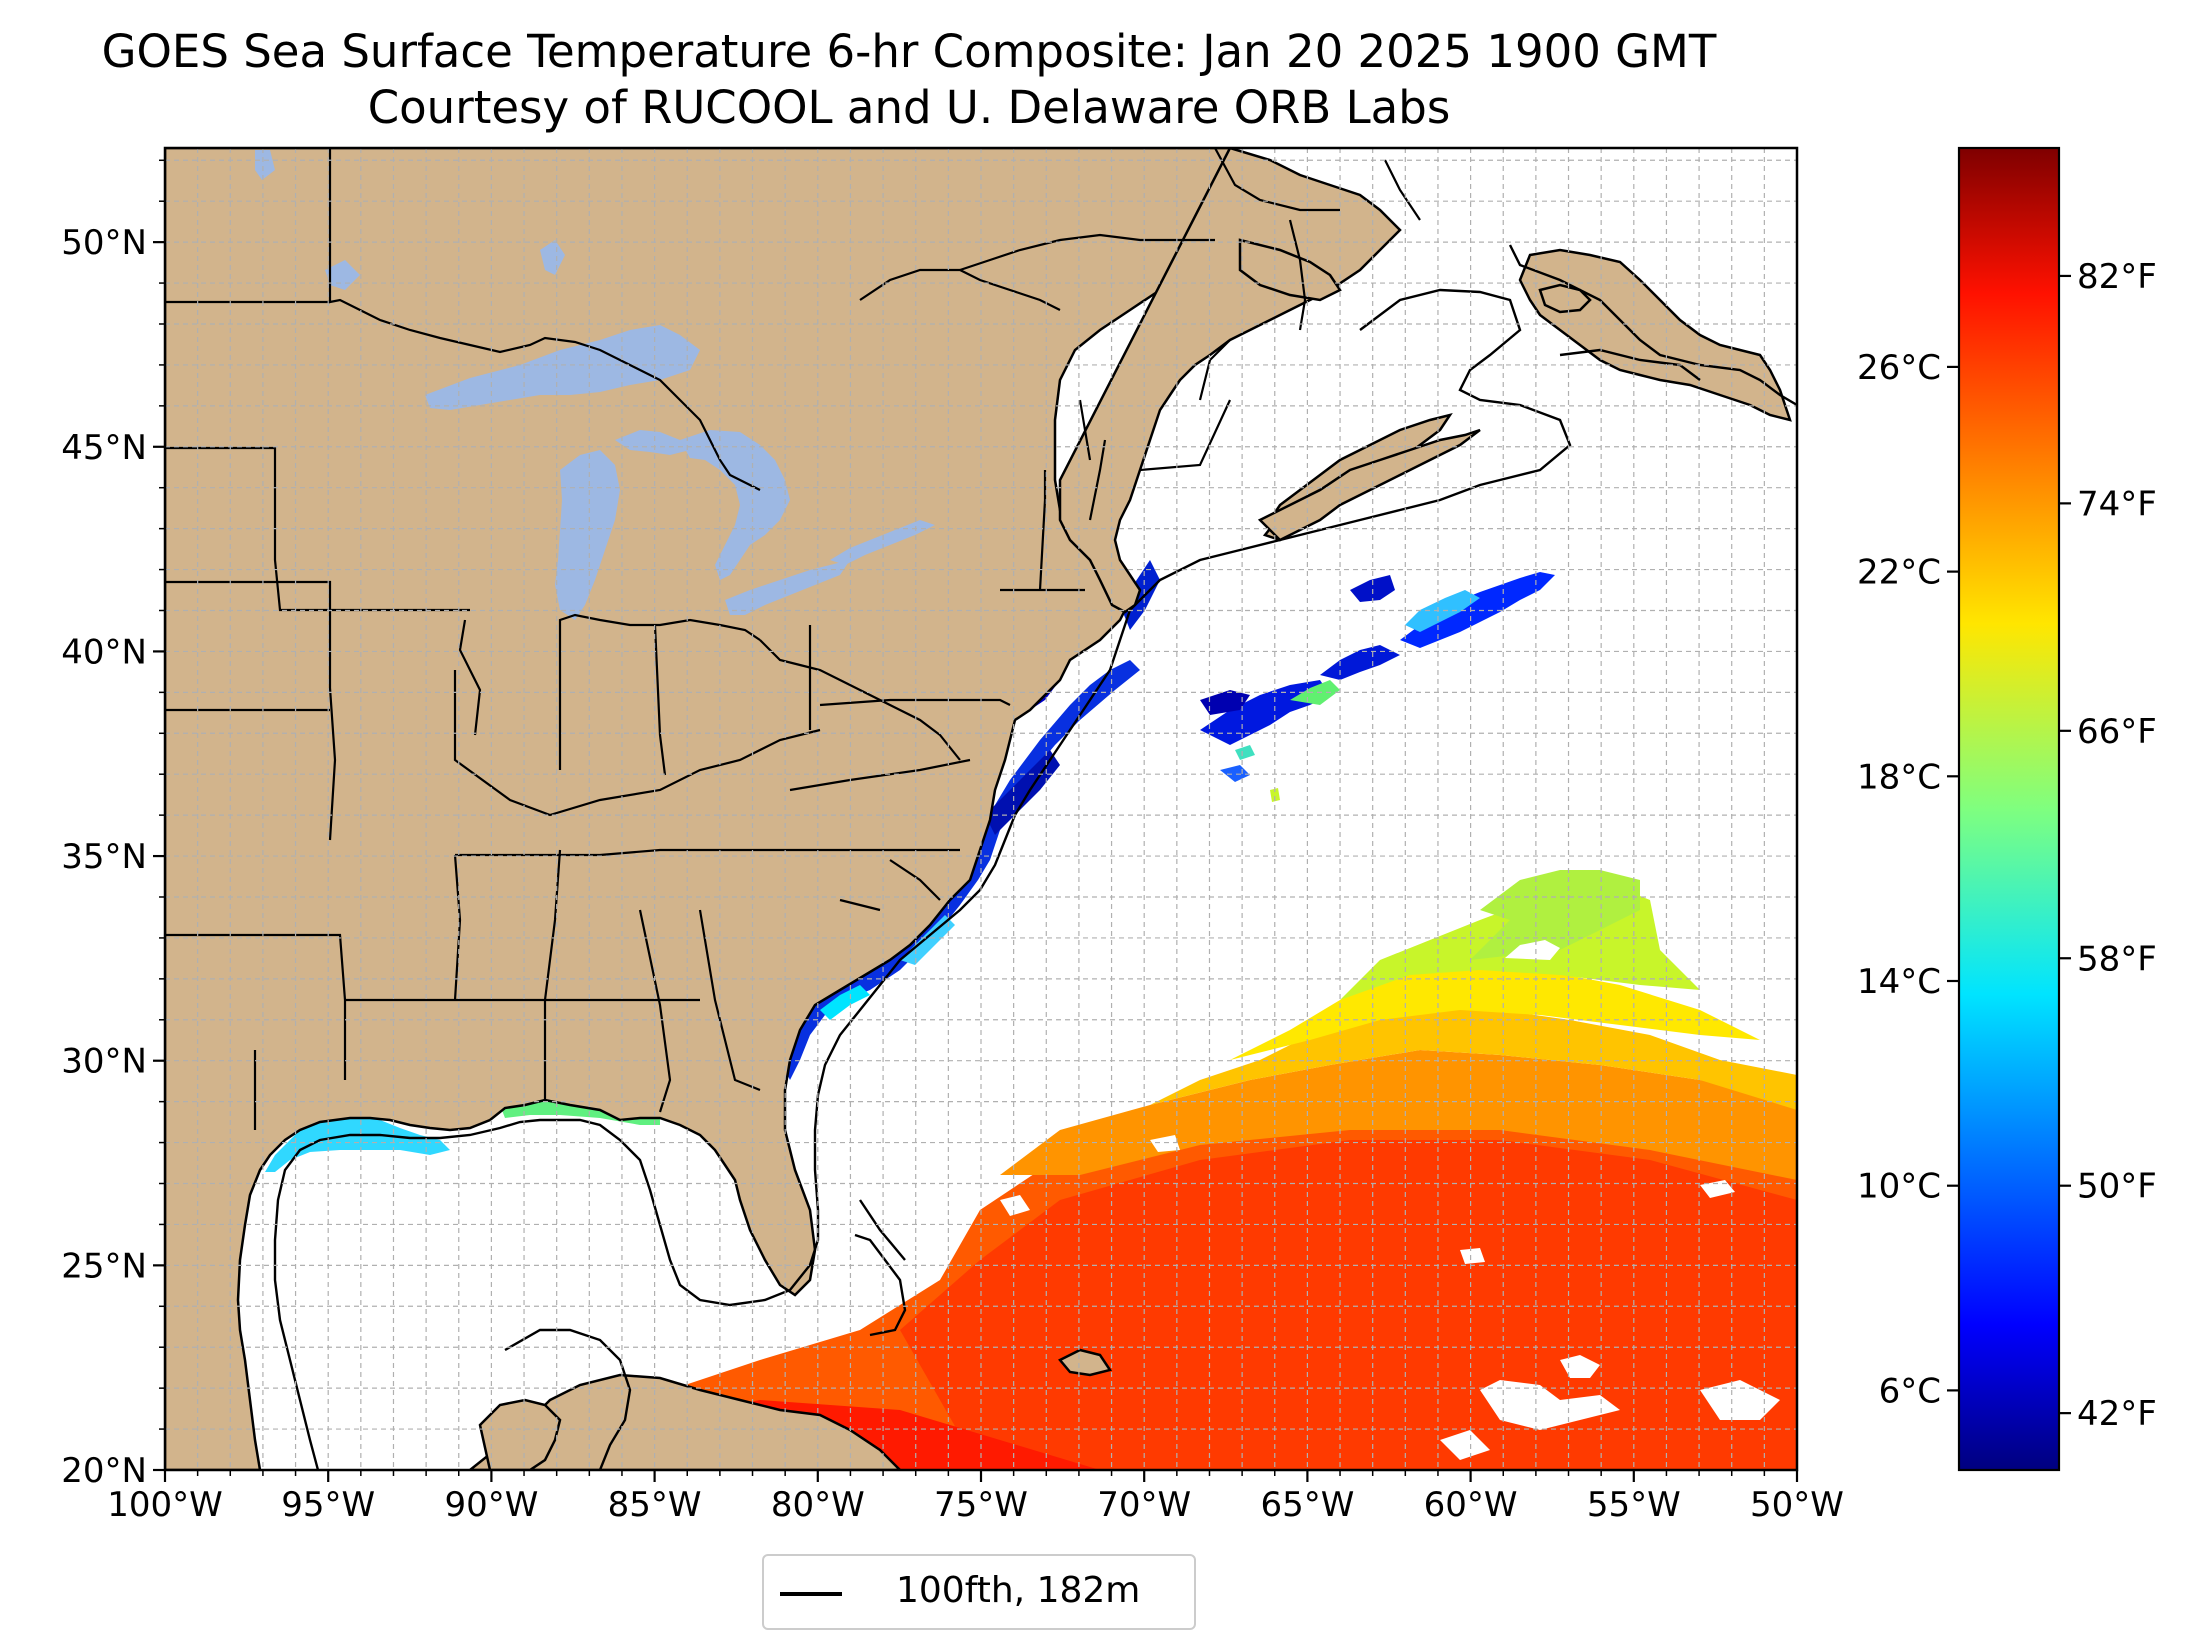 The height and width of the screenshot is (1651, 2206). I want to click on lat-tick-label: 50°N, so click(104, 243).